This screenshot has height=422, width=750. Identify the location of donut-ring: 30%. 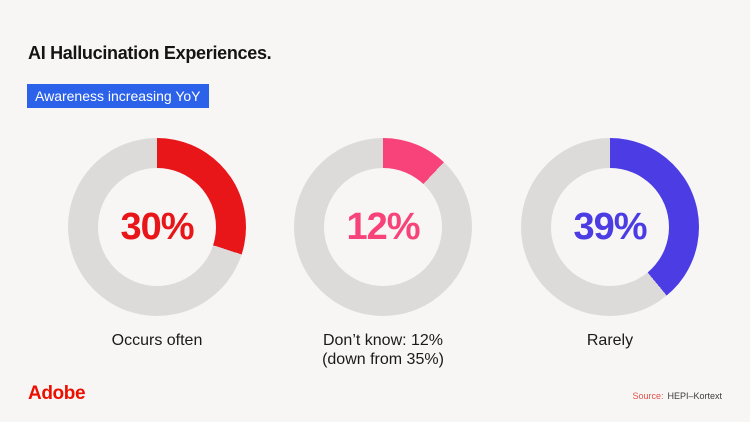
(157, 227).